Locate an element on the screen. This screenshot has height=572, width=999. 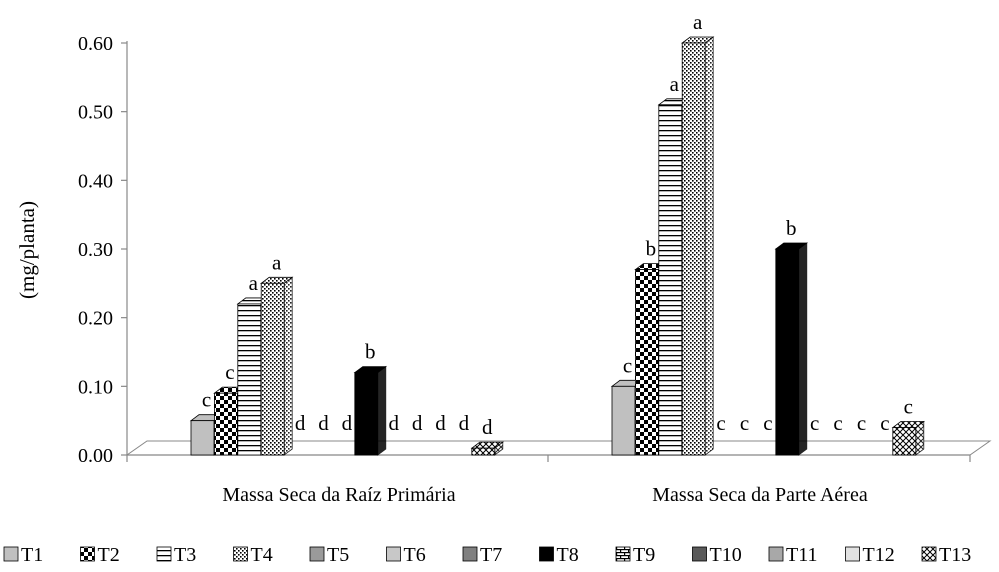
legend-item: T12 is located at coordinates (870, 555).